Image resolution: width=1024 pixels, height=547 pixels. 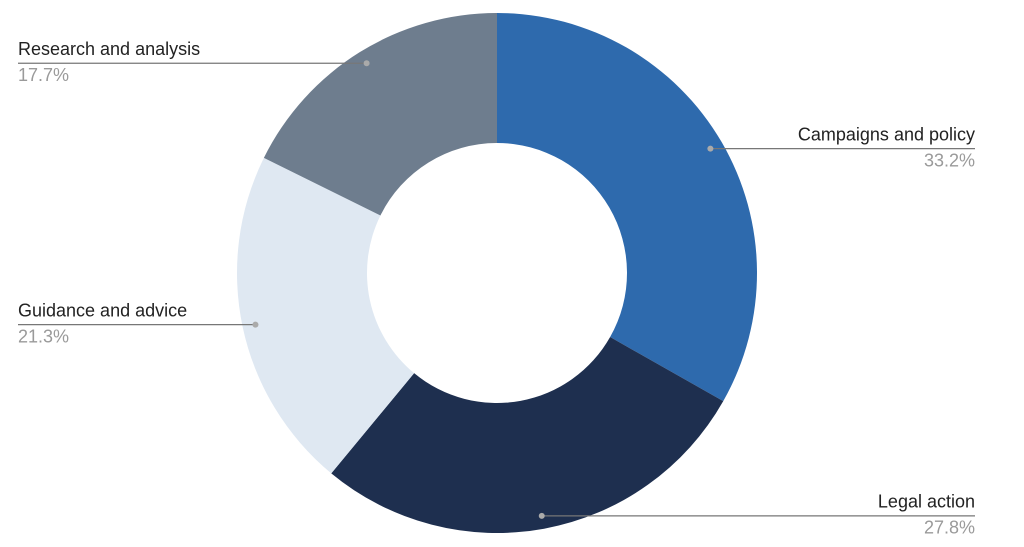 I want to click on slice-label: Research and analysis, so click(x=109, y=49).